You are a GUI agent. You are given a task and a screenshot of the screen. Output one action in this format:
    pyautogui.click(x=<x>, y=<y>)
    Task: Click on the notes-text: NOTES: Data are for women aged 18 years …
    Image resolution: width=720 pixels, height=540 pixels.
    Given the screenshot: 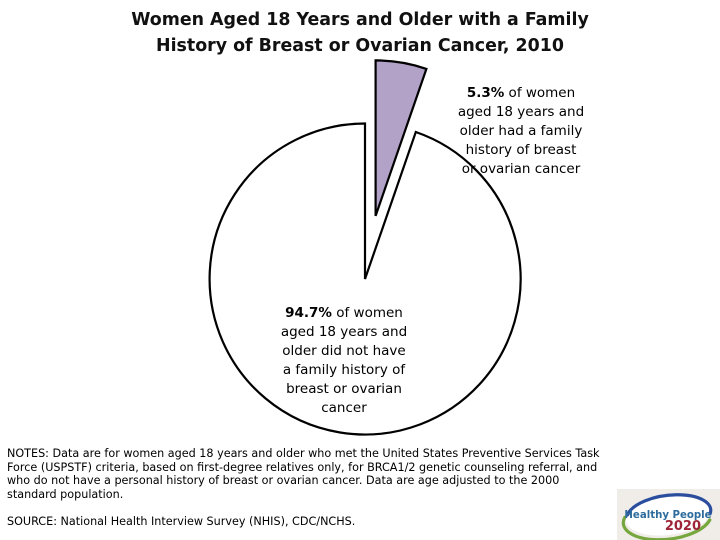 What is the action you would take?
    pyautogui.click(x=303, y=474)
    